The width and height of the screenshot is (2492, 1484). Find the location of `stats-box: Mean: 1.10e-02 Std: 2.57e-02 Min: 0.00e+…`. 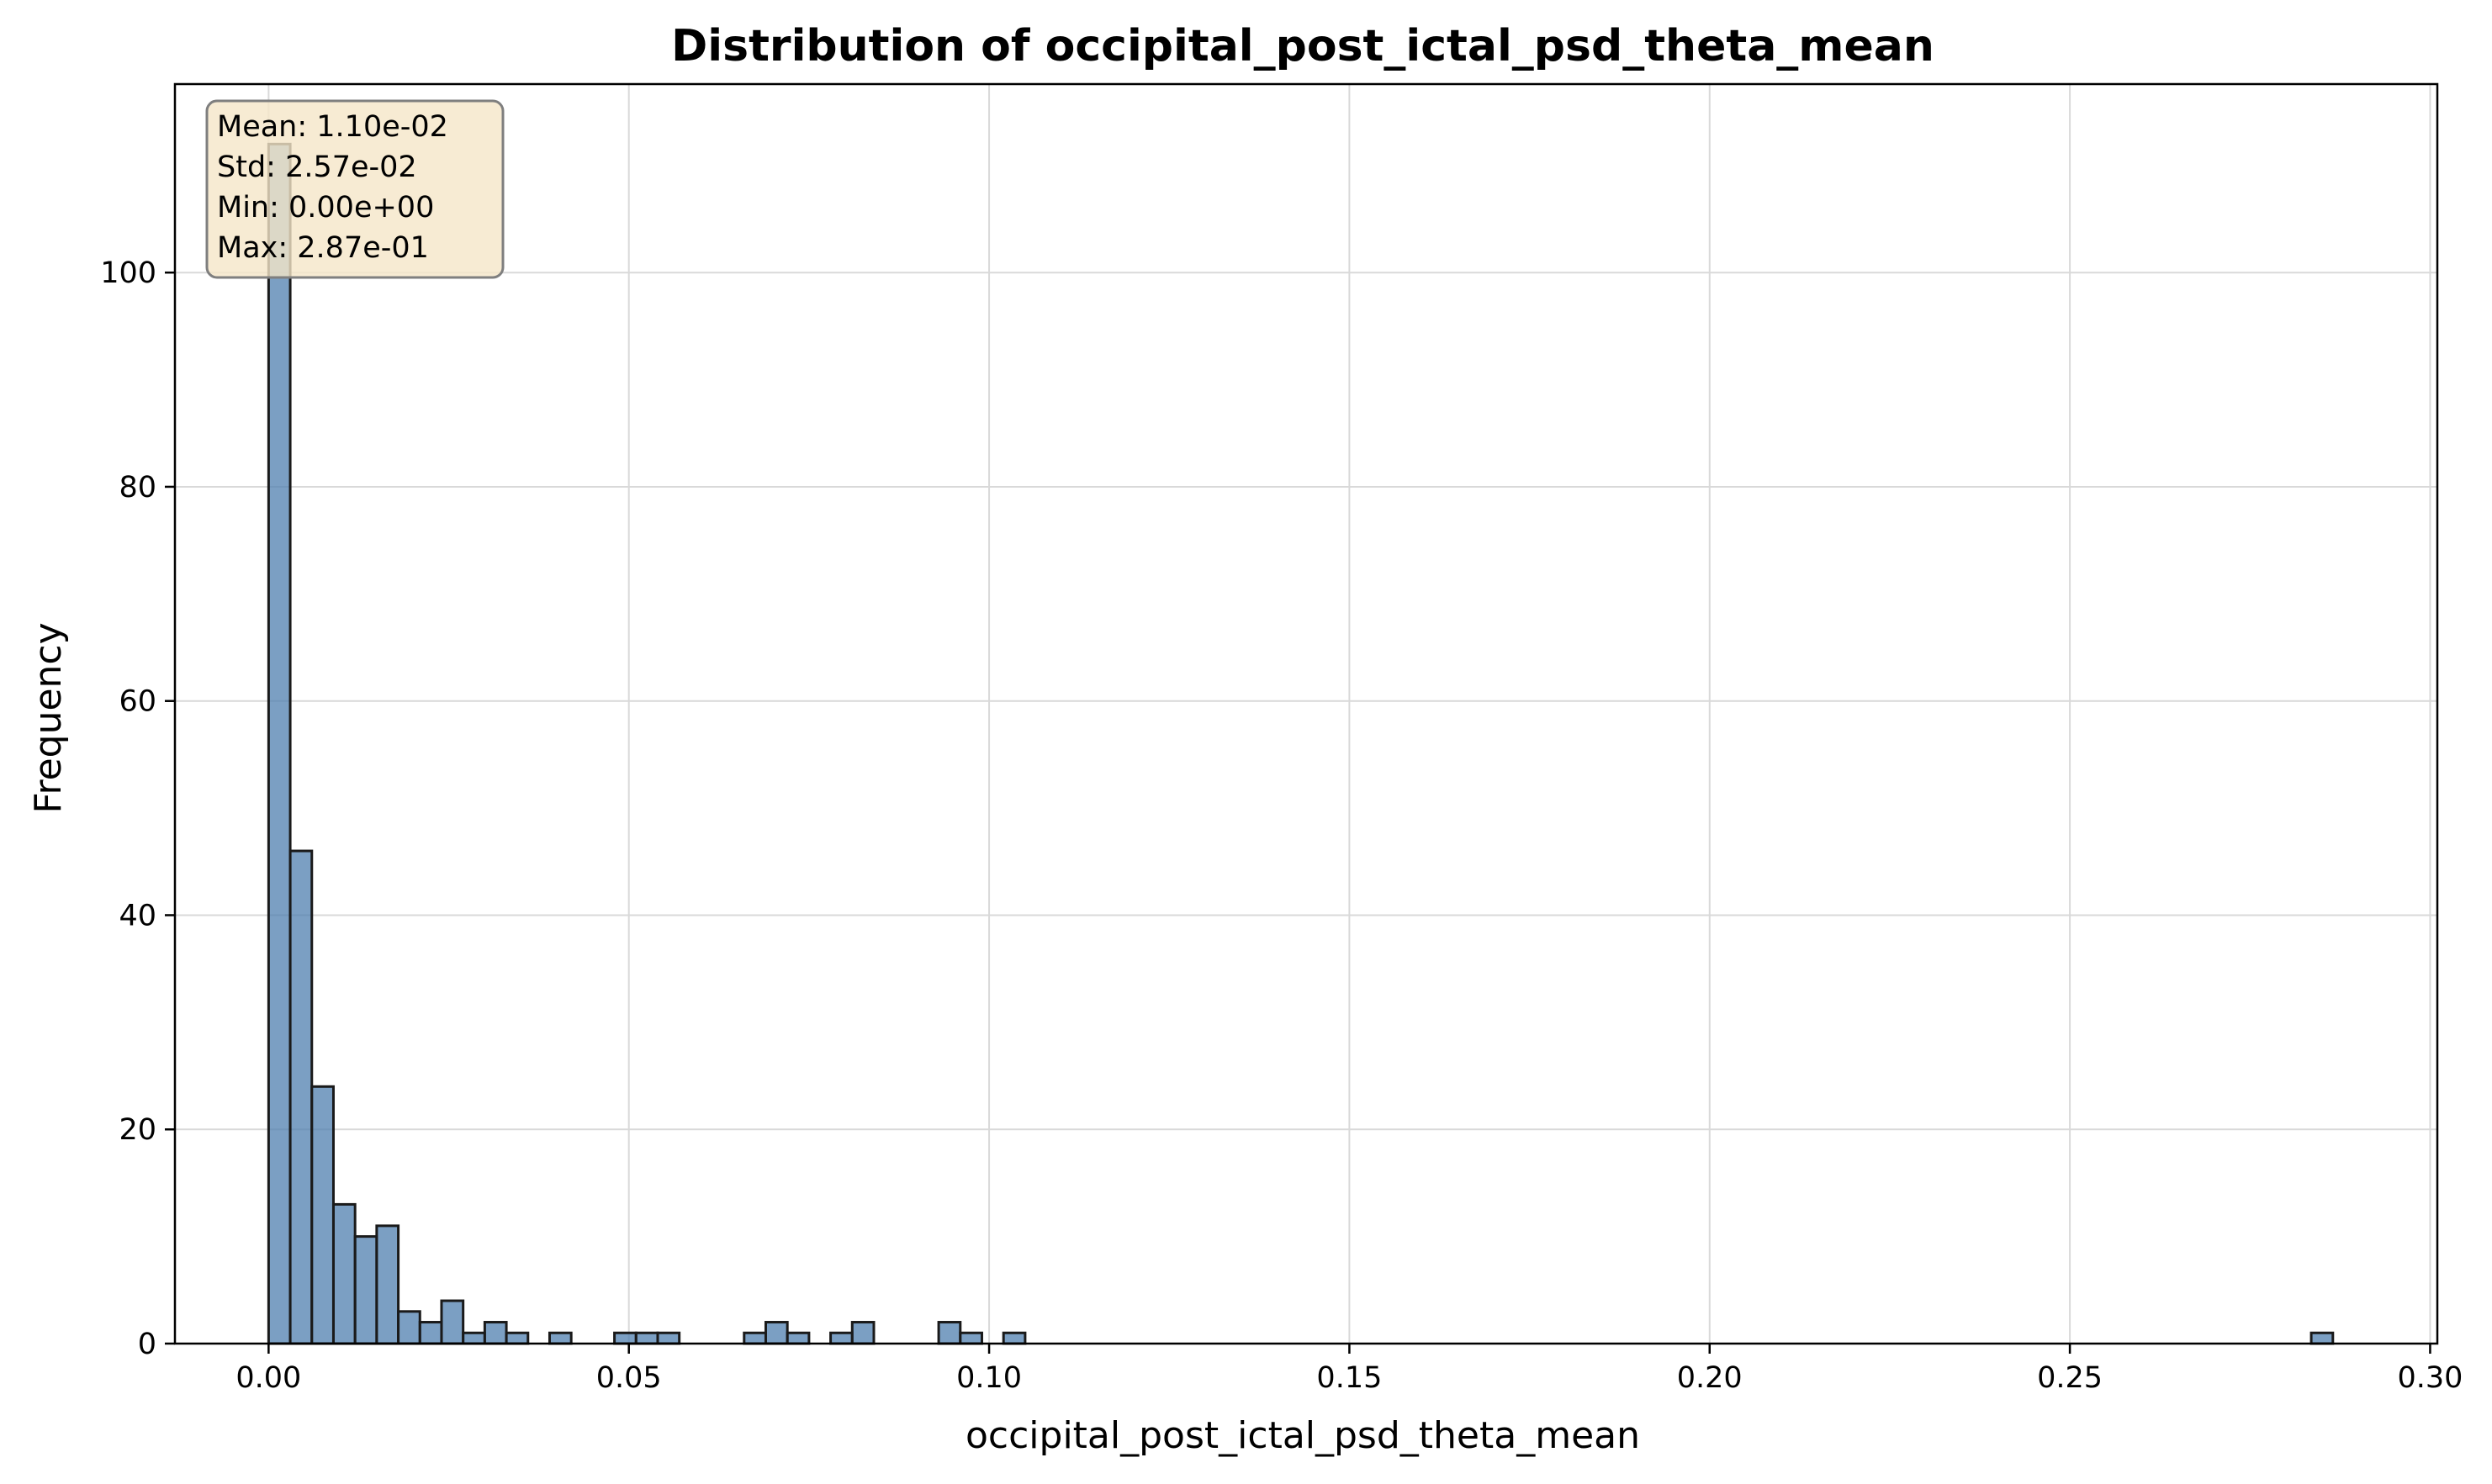

stats-box: Mean: 1.10e-02 Std: 2.57e-02 Min: 0.00e+… is located at coordinates (355, 189).